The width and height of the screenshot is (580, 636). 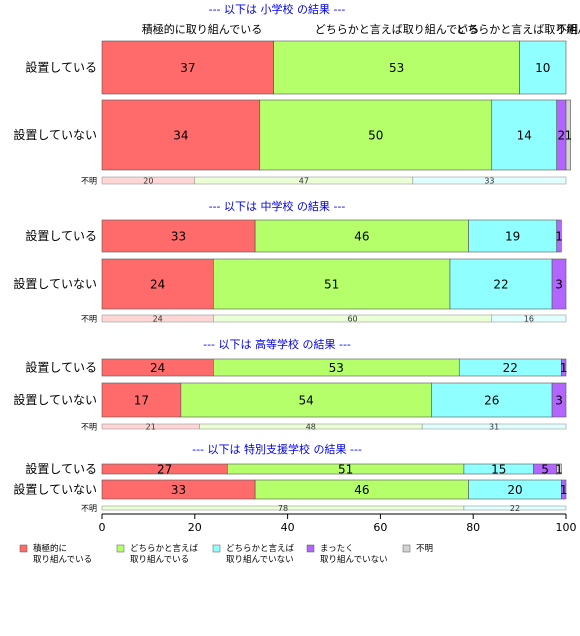 I want to click on bar-value-label: 37, so click(x=187, y=68).